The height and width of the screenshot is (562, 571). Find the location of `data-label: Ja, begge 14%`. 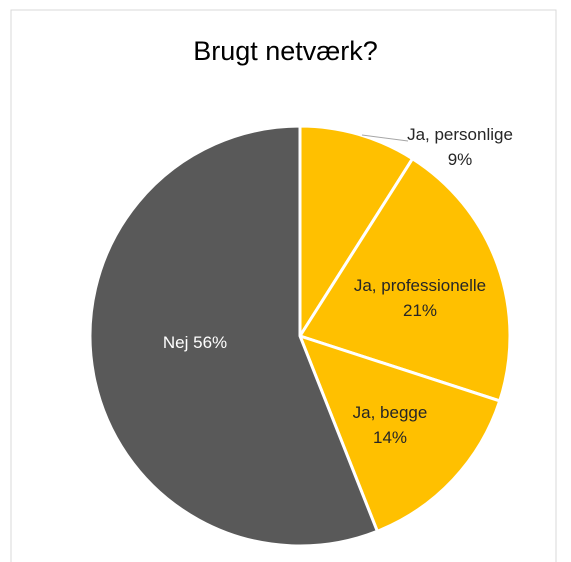

data-label: Ja, begge 14% is located at coordinates (390, 425).